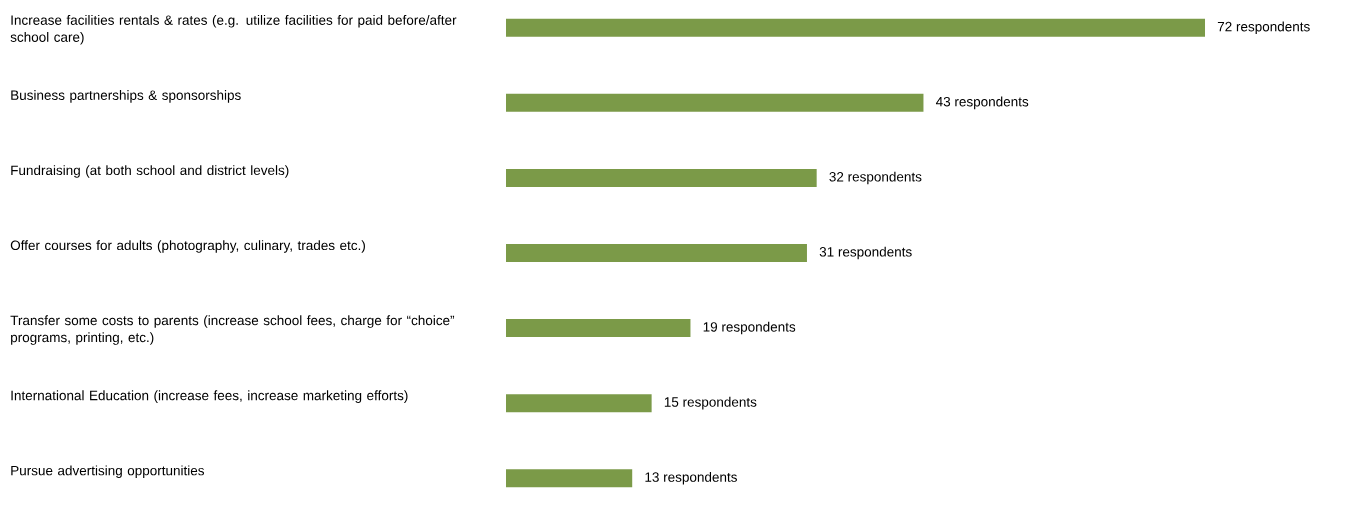 This screenshot has width=1361, height=506. Describe the element at coordinates (232, 330) in the screenshot. I see `y-tick-label: Transfer some costs to parents (increase school fees, charge for “choice” programs, printing, etc.)` at that location.